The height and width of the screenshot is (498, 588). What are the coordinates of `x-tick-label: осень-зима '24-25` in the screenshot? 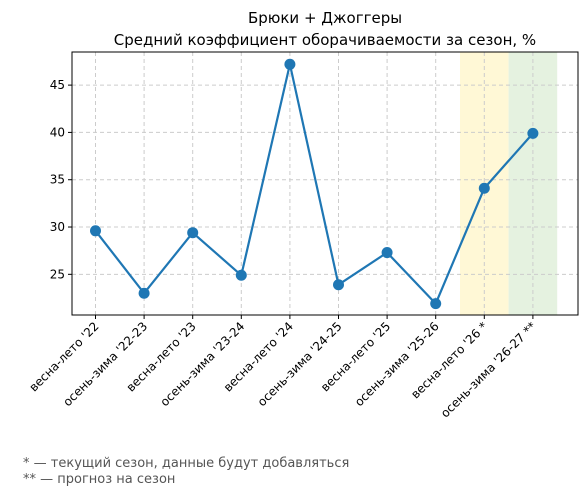 It's located at (300, 364).